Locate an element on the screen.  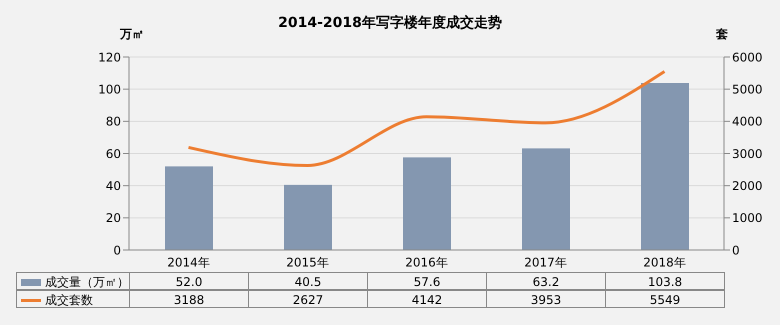
y-tick-label: 100 is located at coordinates (109, 89).